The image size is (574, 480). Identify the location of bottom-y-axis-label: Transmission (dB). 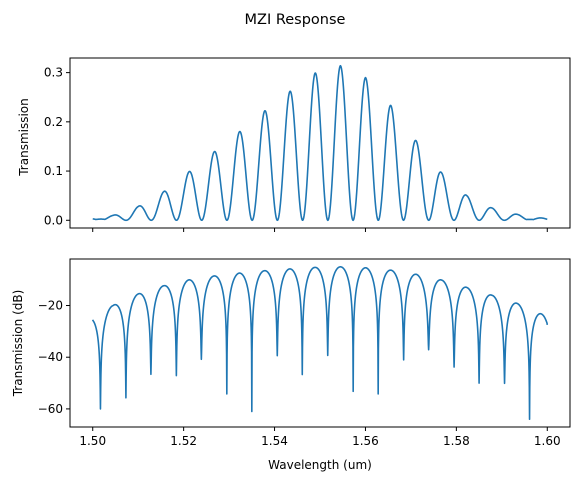
(18, 344).